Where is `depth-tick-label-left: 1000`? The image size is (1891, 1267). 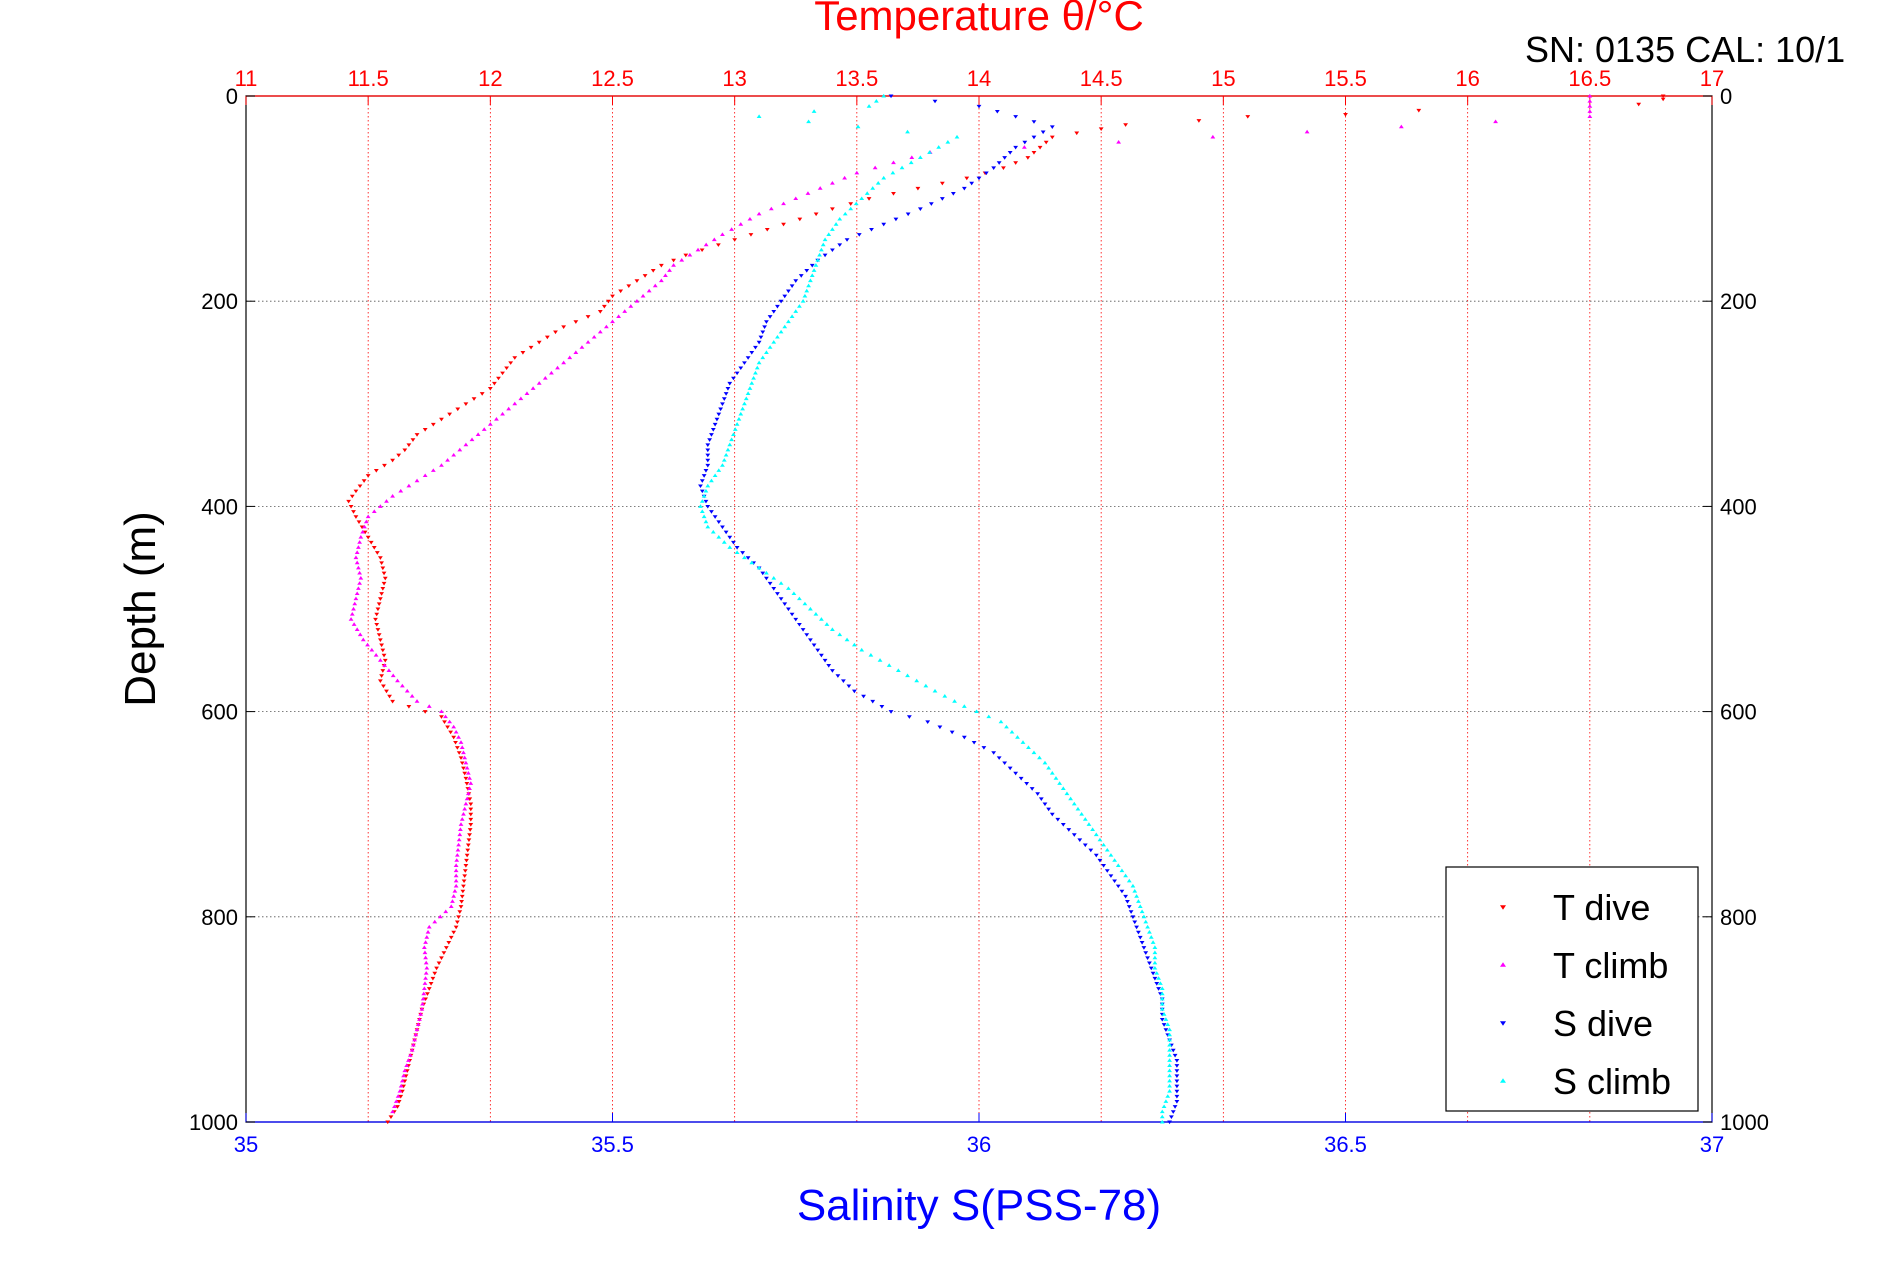 depth-tick-label-left: 1000 is located at coordinates (213, 1122).